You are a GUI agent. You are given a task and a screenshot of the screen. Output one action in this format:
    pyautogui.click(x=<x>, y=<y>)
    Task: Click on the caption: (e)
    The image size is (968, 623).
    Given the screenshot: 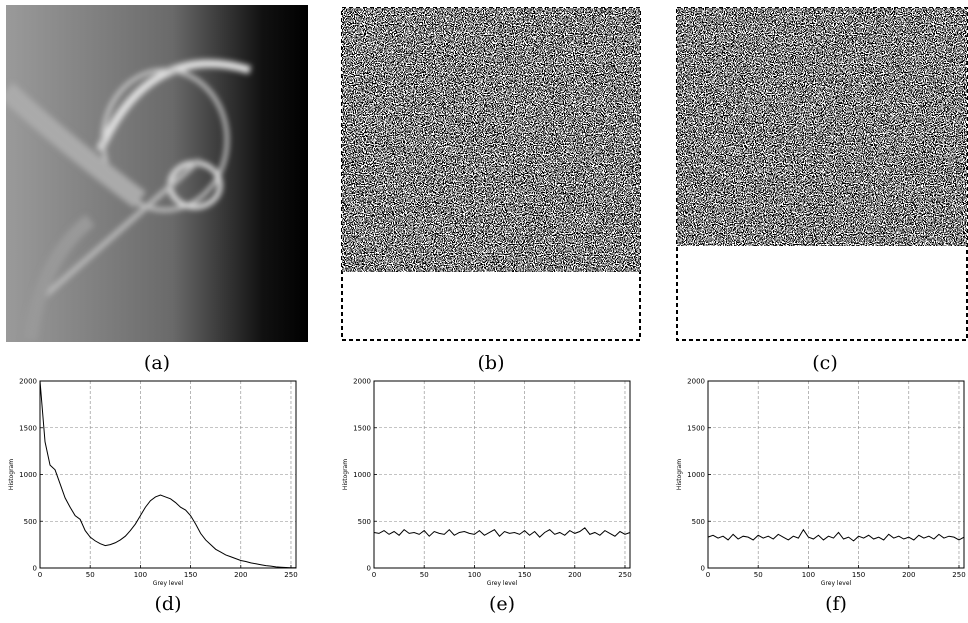 What is the action you would take?
    pyautogui.click(x=502, y=604)
    